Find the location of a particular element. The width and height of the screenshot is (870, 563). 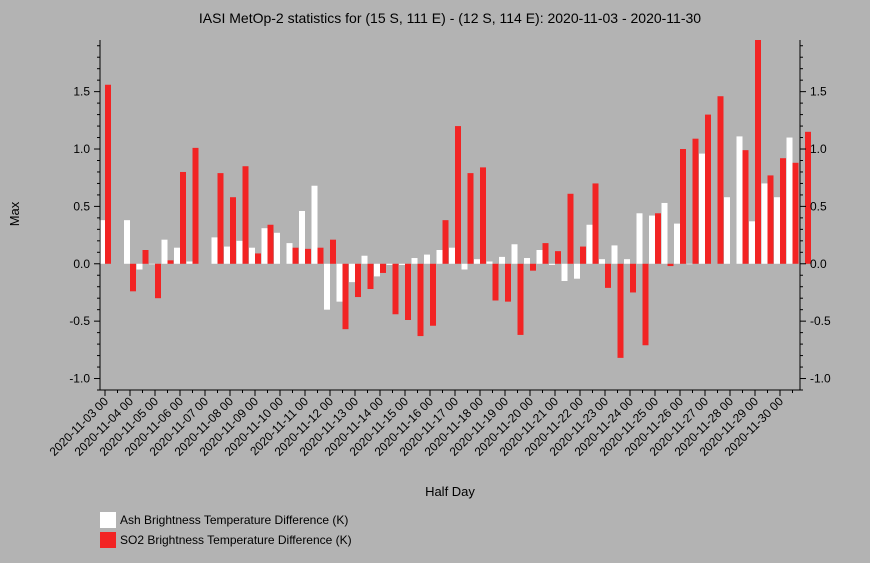

y-tick-label-right: 1.5 is located at coordinates (818, 92).